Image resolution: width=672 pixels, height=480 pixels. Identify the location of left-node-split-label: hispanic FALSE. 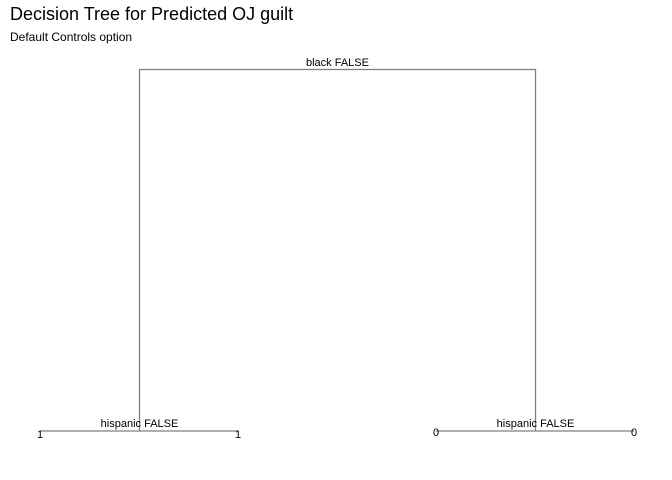
(140, 424).